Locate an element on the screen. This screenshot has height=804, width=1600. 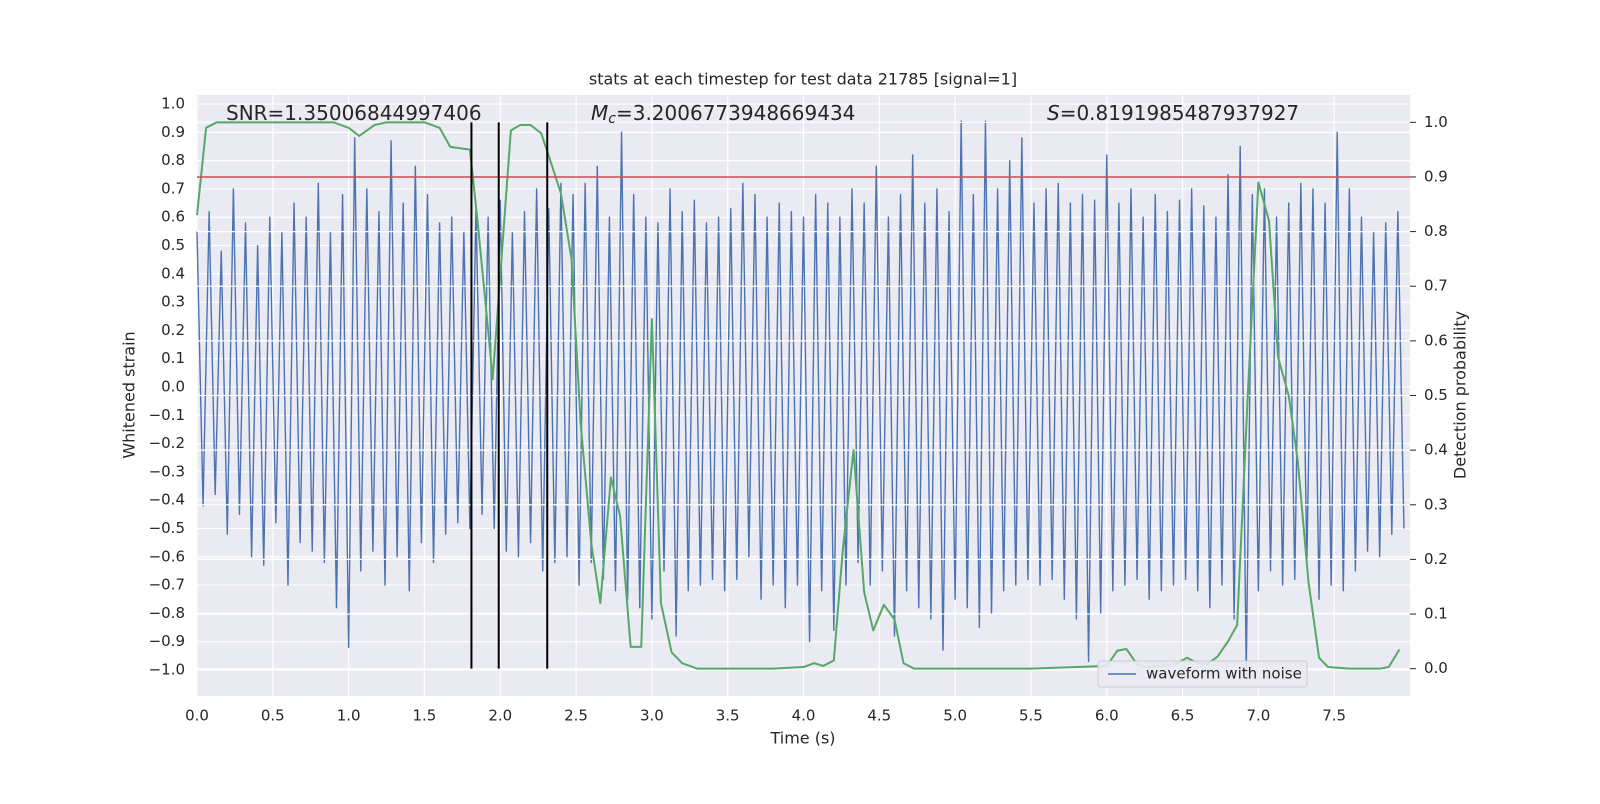
y-tick-label: −0.3 is located at coordinates (167, 471).